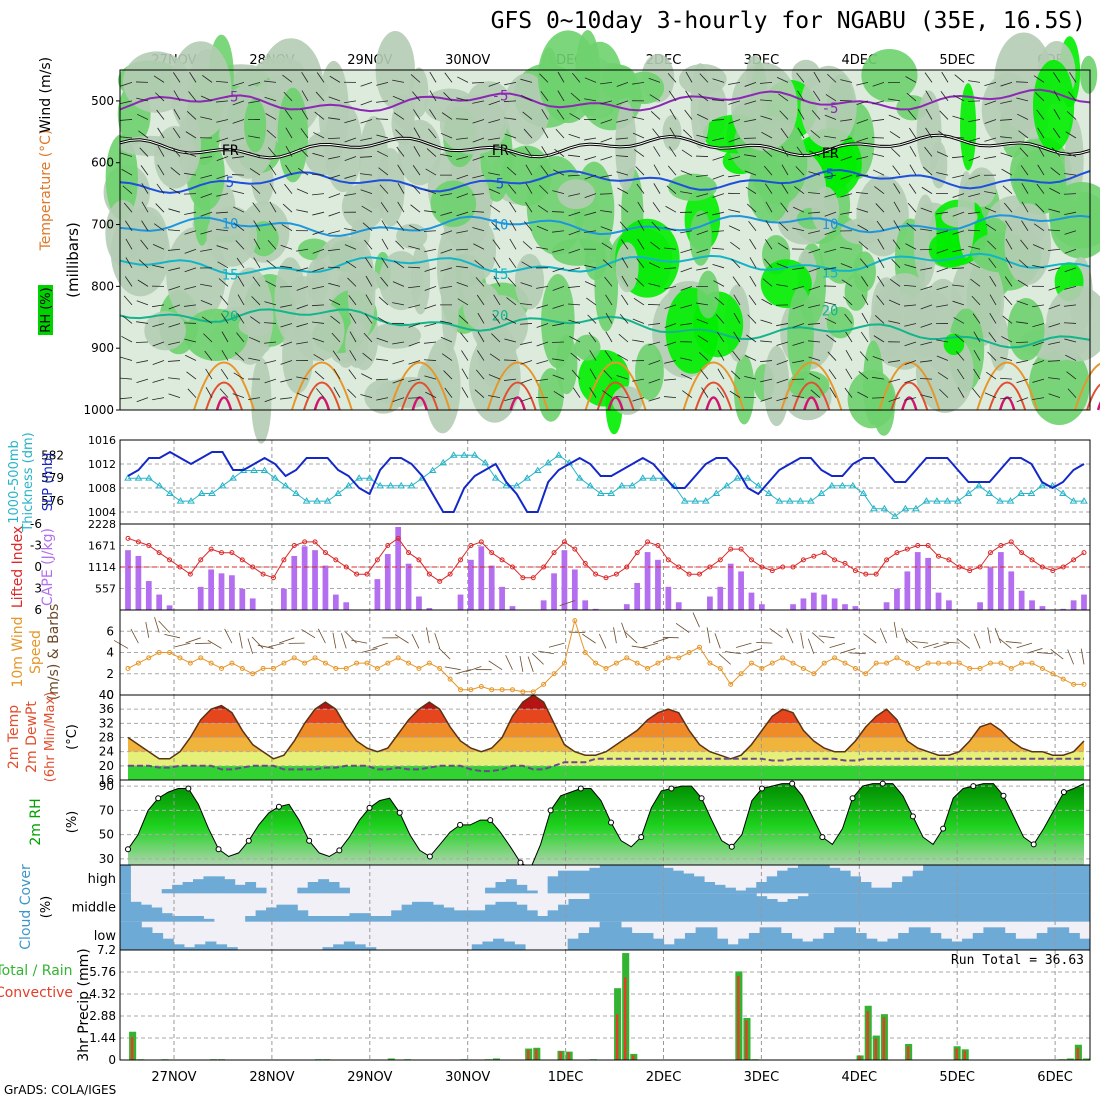 This screenshot has width=1100, height=1100. I want to click on pressure-tick-label: 900, so click(102, 348).